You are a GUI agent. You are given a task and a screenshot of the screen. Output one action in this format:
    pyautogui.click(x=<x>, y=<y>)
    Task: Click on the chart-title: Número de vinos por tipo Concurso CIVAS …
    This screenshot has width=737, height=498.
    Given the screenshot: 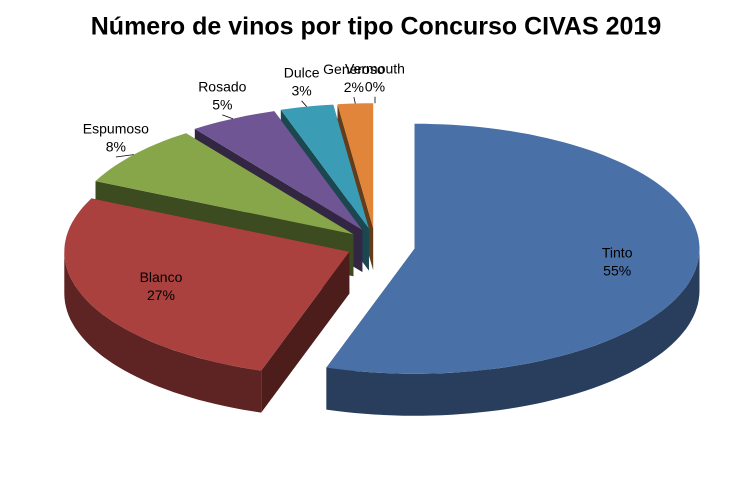 What is the action you would take?
    pyautogui.click(x=376, y=27)
    